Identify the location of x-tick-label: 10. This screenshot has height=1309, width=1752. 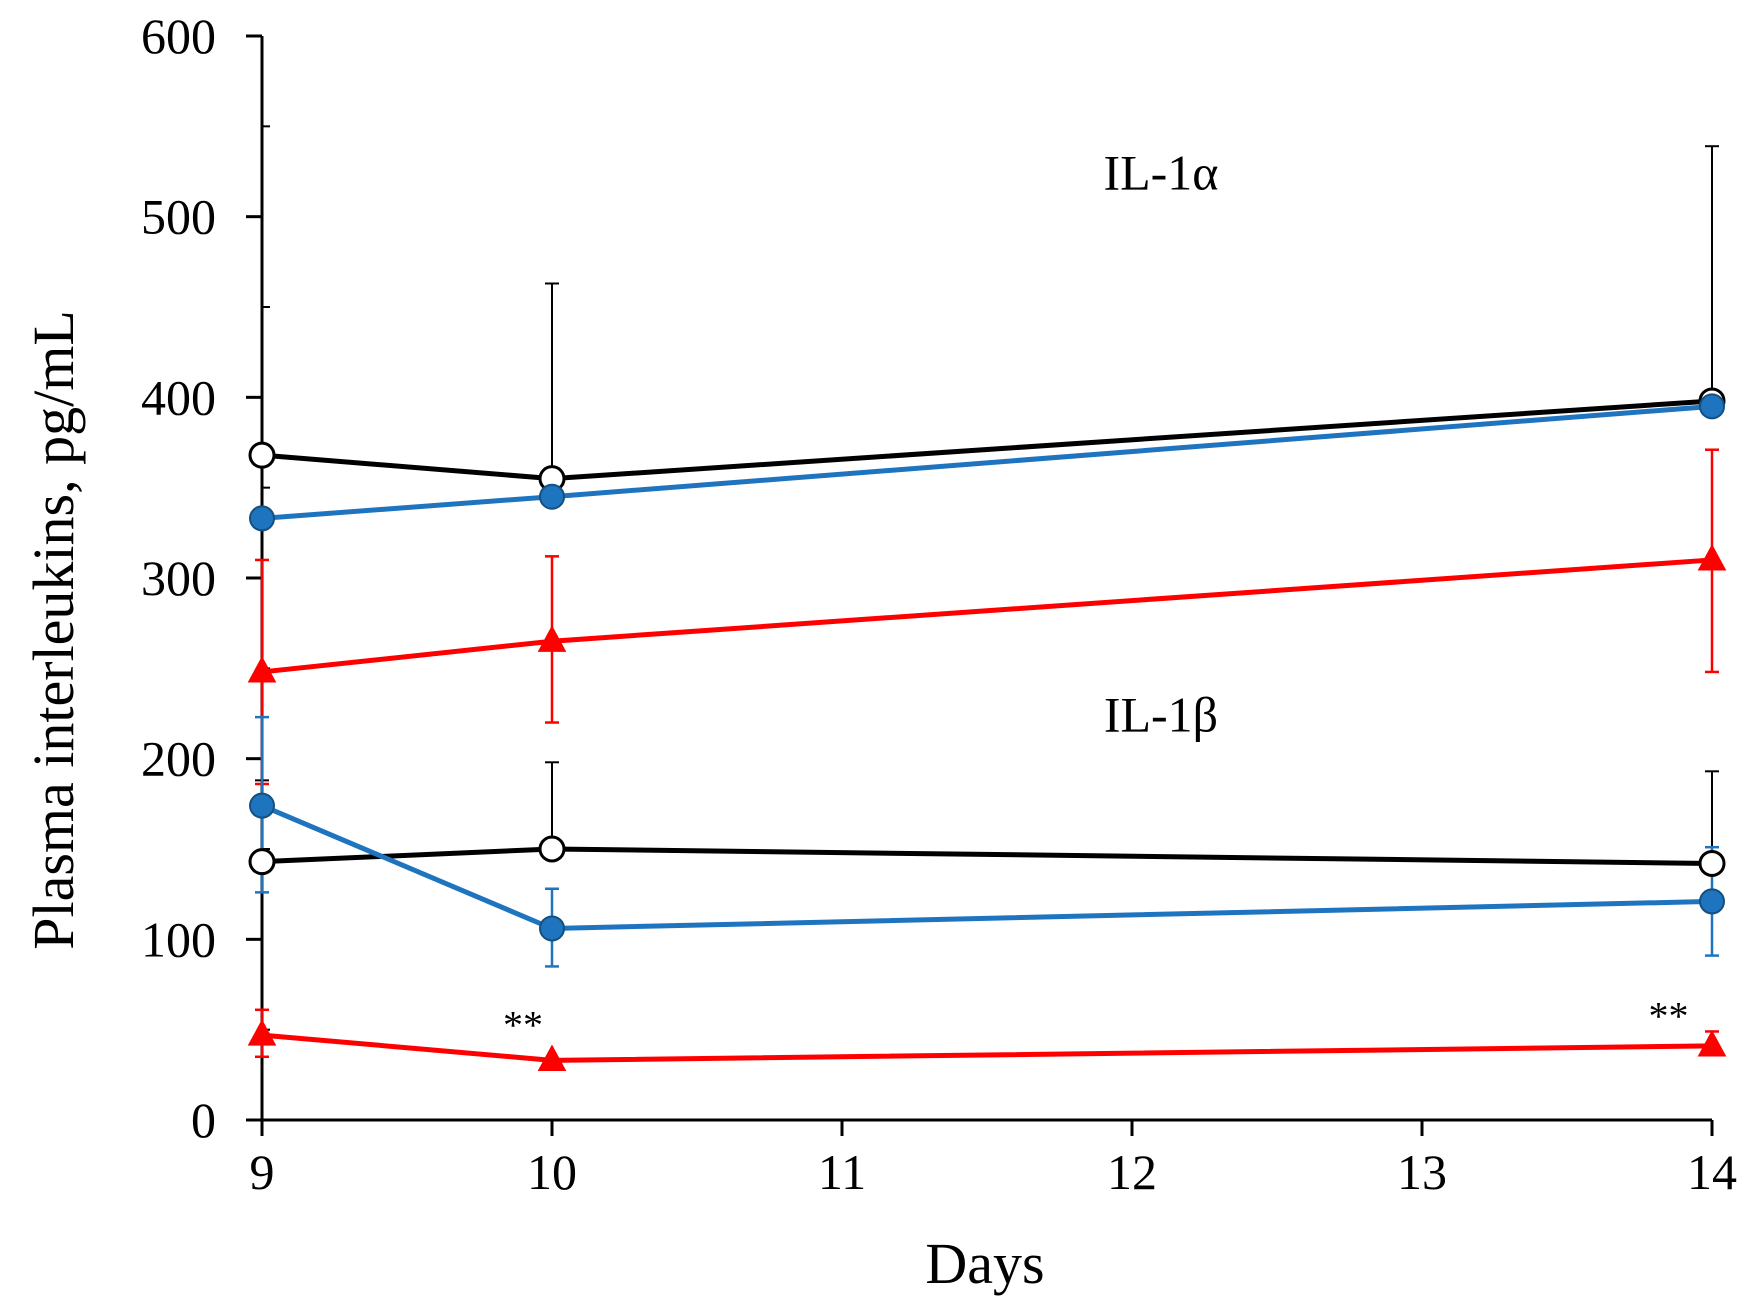
(552, 1172).